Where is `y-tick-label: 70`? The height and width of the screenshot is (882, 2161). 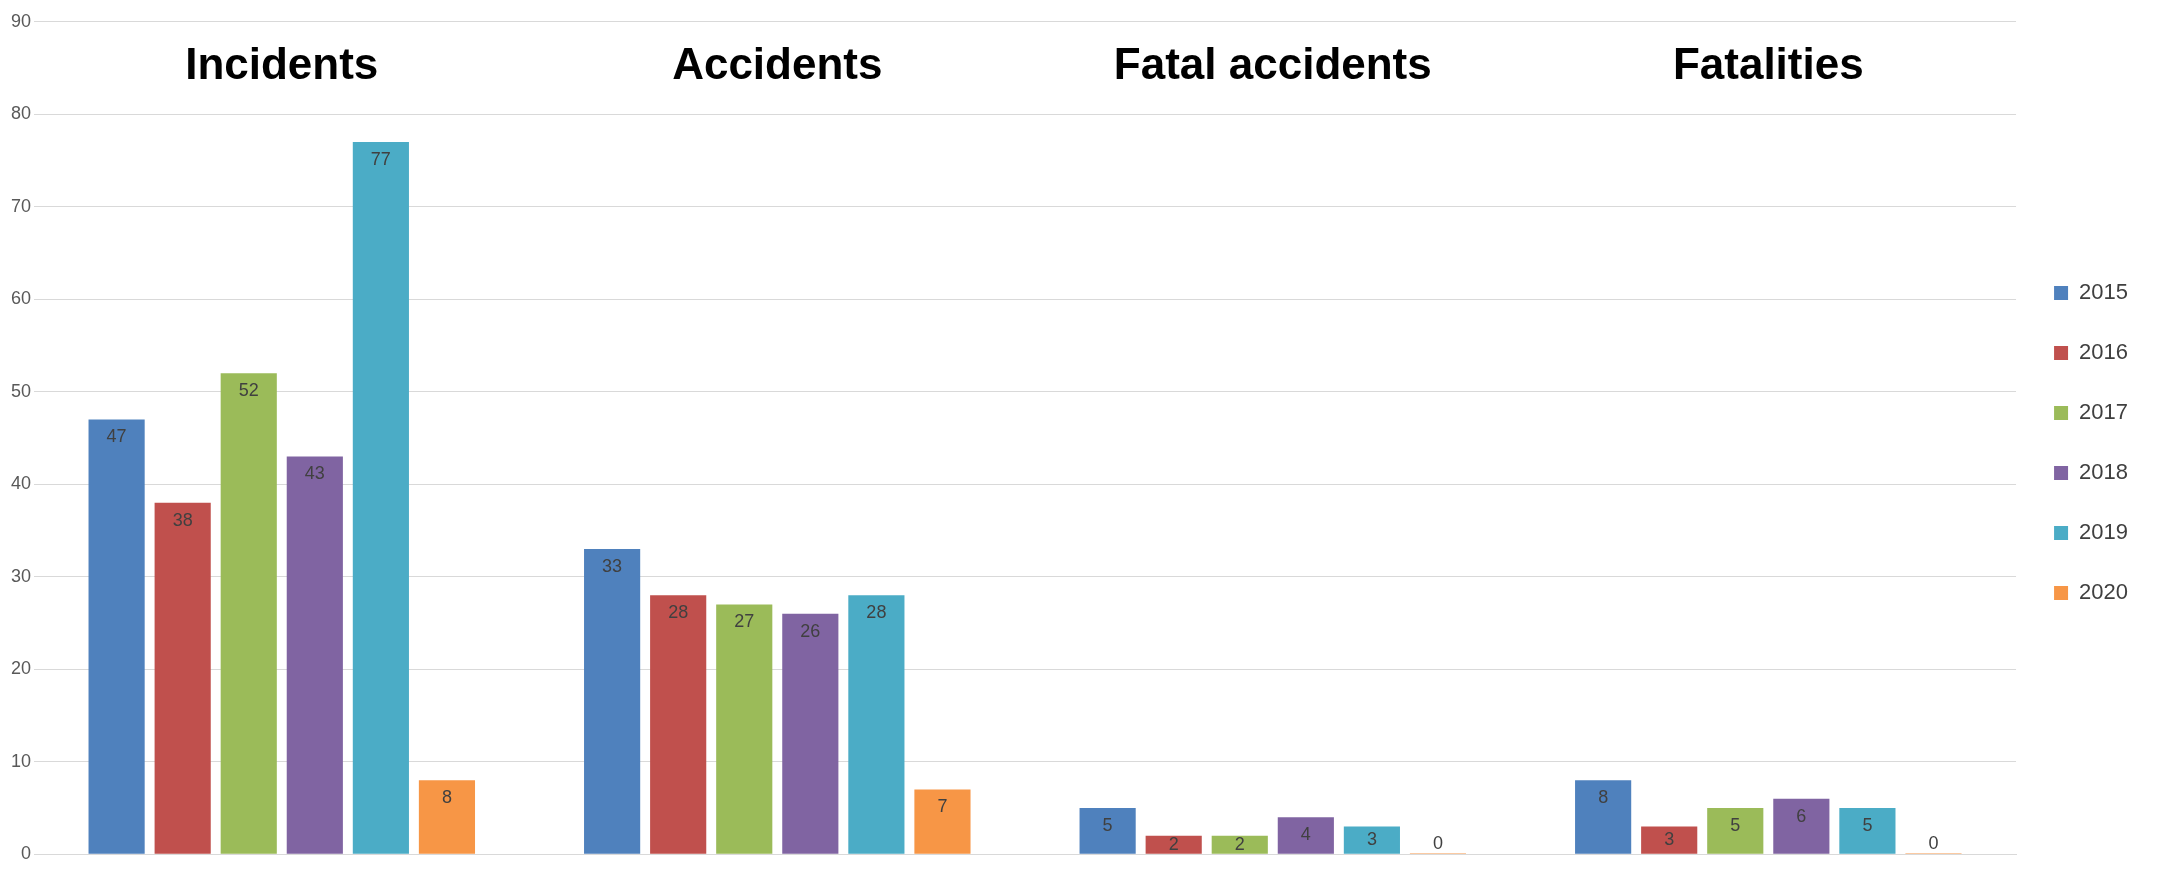
y-tick-label: 70 is located at coordinates (21, 205).